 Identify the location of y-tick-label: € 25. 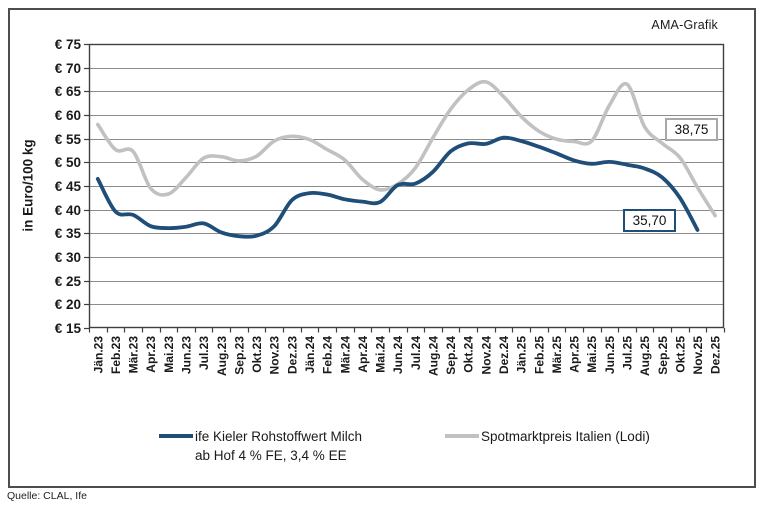
(68, 281).